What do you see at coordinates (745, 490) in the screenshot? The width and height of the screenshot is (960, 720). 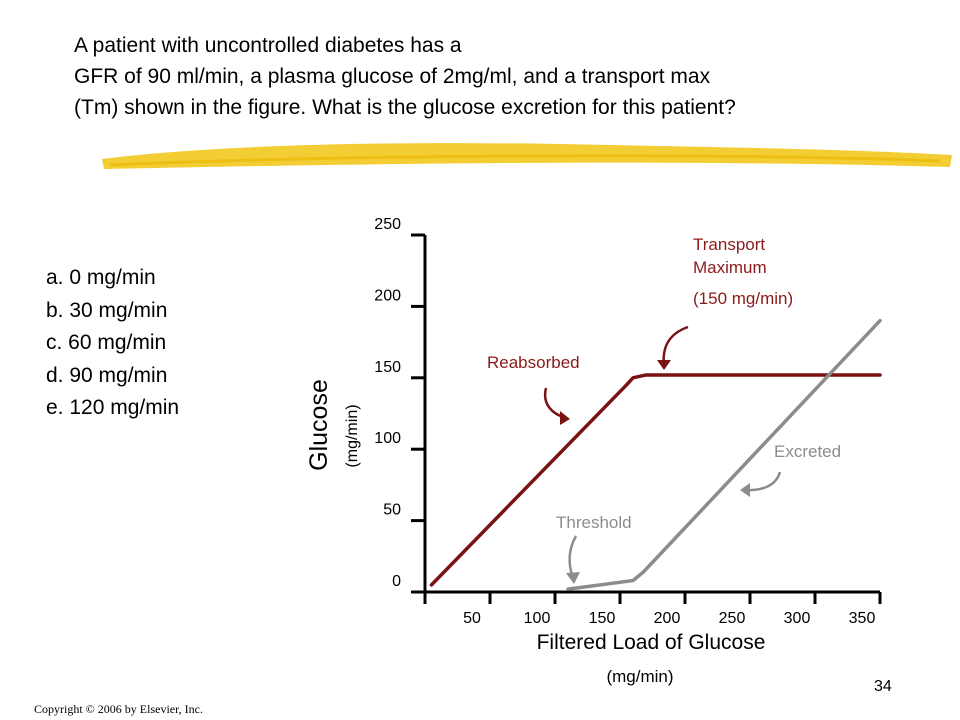 I see `arrow-excreted-head` at bounding box center [745, 490].